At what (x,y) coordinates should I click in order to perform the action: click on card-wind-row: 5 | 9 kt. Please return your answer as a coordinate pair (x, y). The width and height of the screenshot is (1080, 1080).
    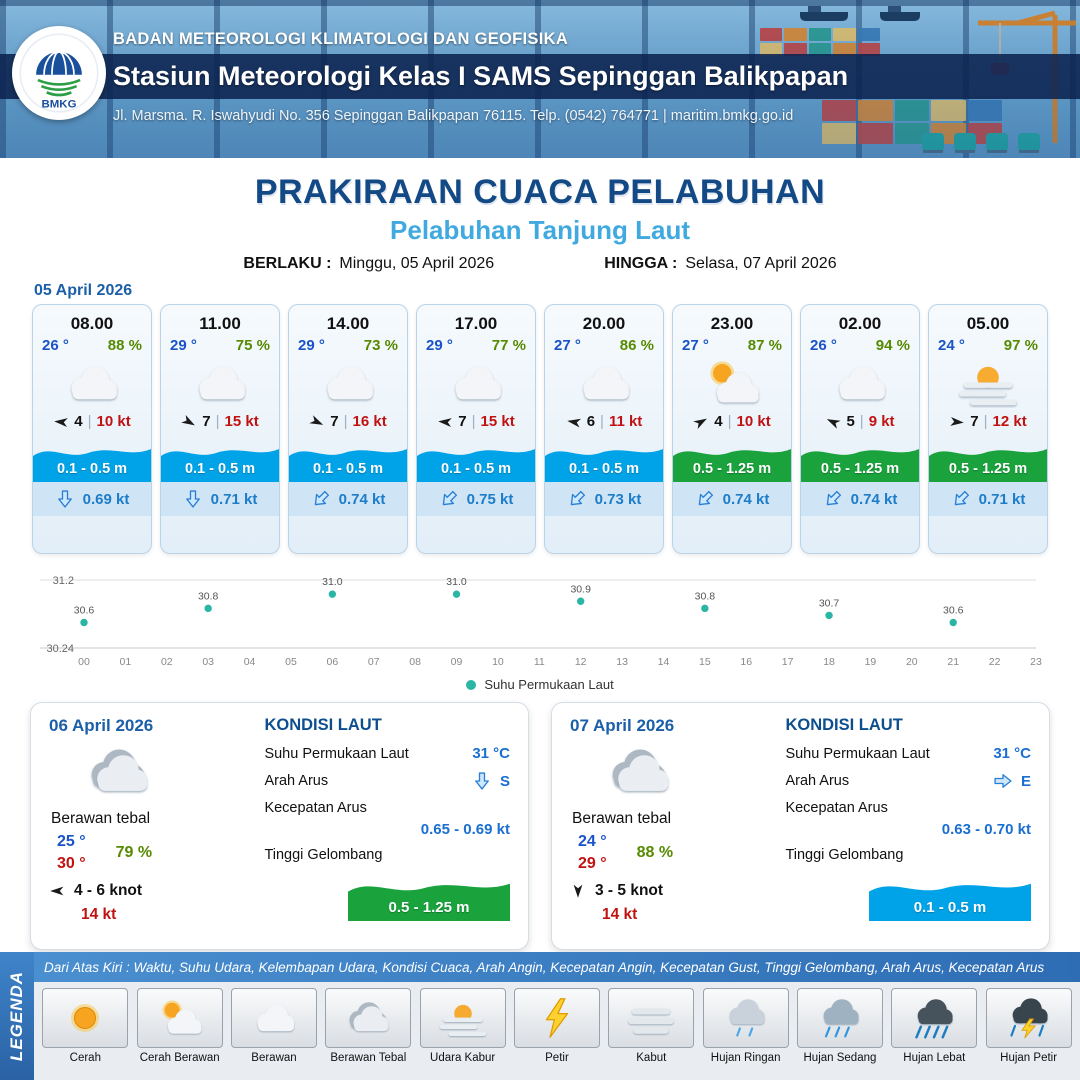
    Looking at the image, I should click on (859, 421).